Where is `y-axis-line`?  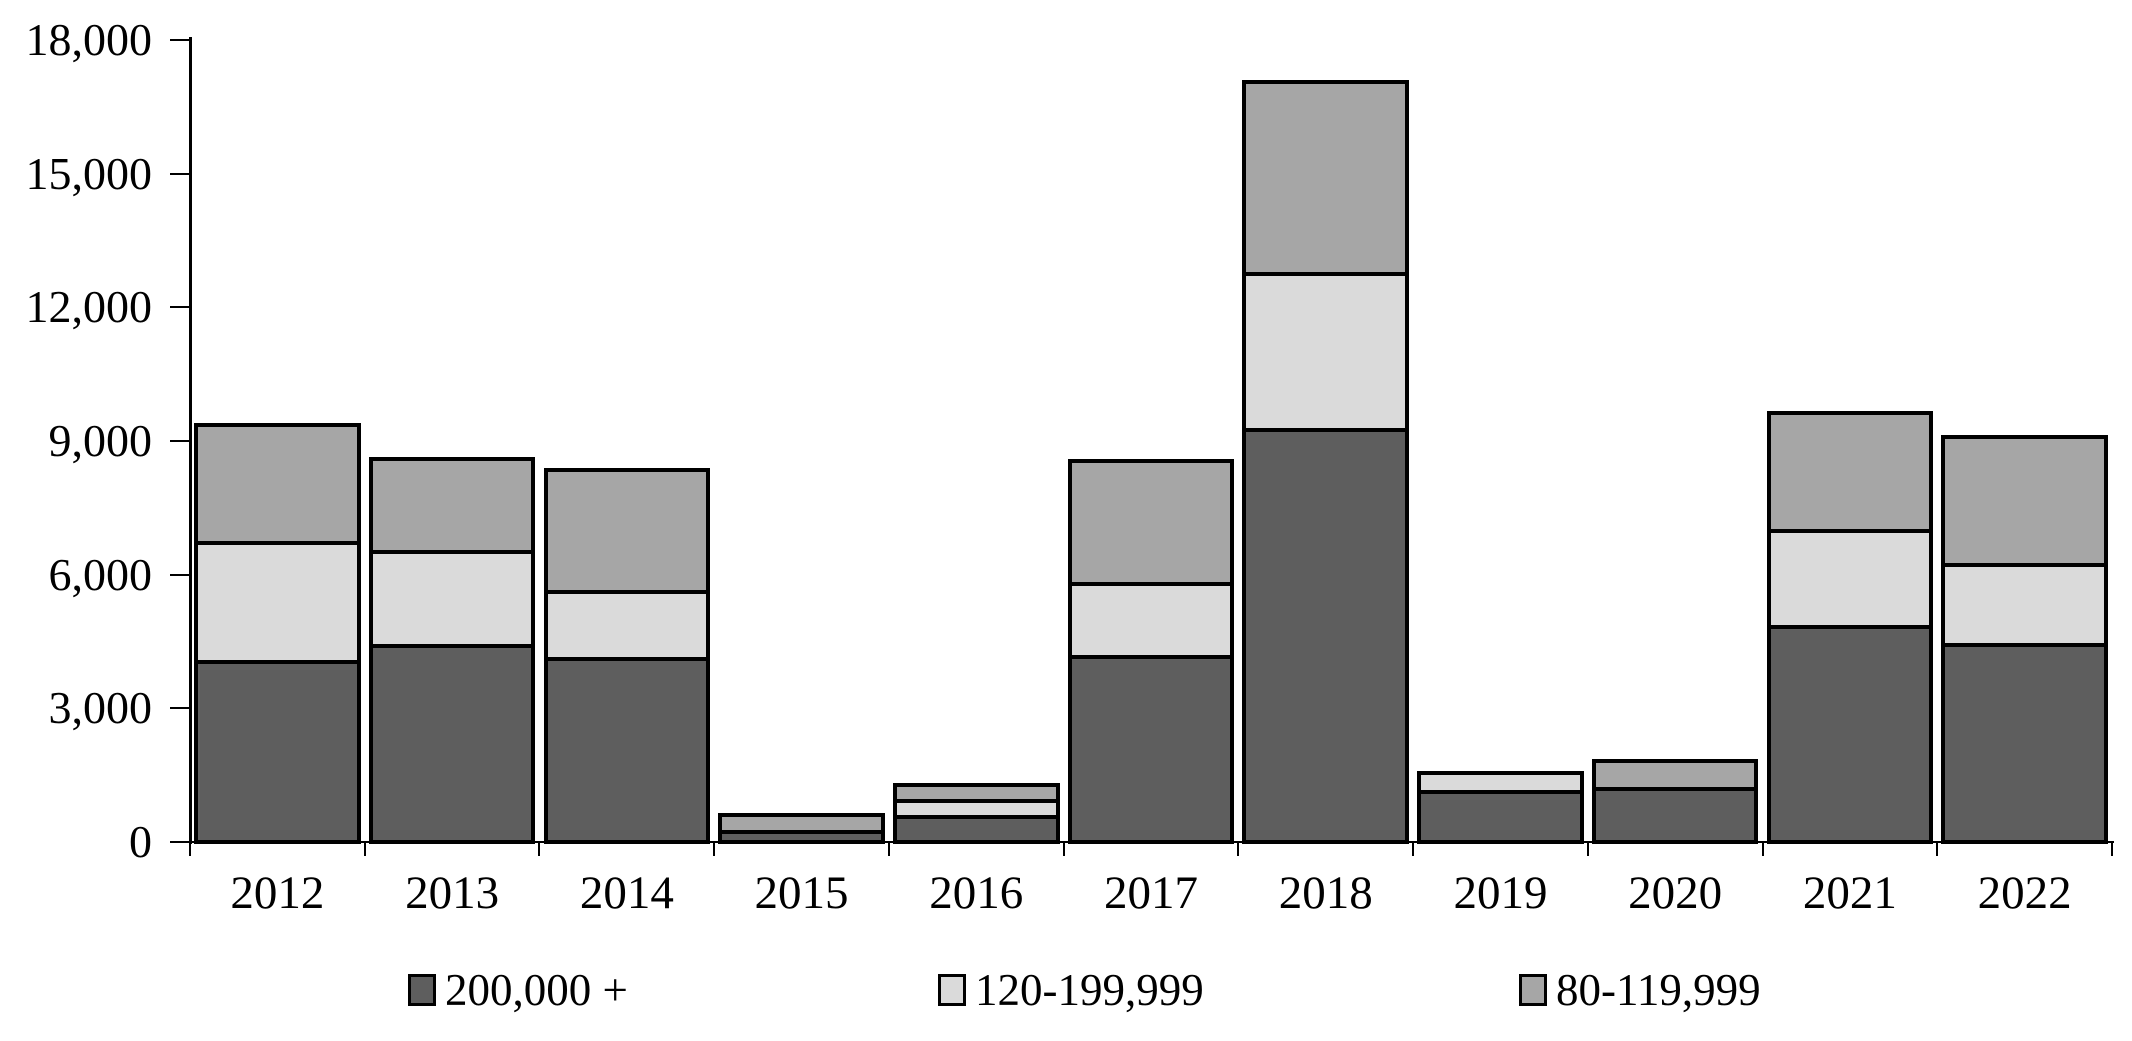
y-axis-line is located at coordinates (190, 440).